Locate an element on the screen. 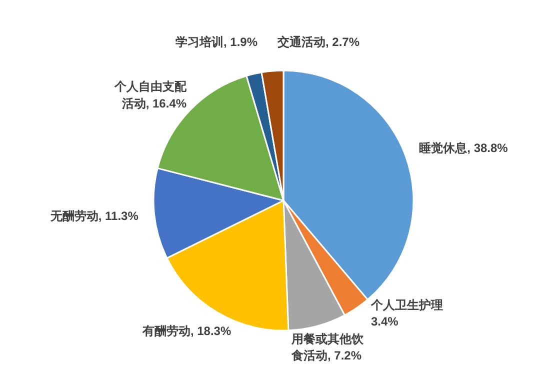 The height and width of the screenshot is (374, 560). slice-label: 睡觉休息, 38.8% is located at coordinates (463, 148).